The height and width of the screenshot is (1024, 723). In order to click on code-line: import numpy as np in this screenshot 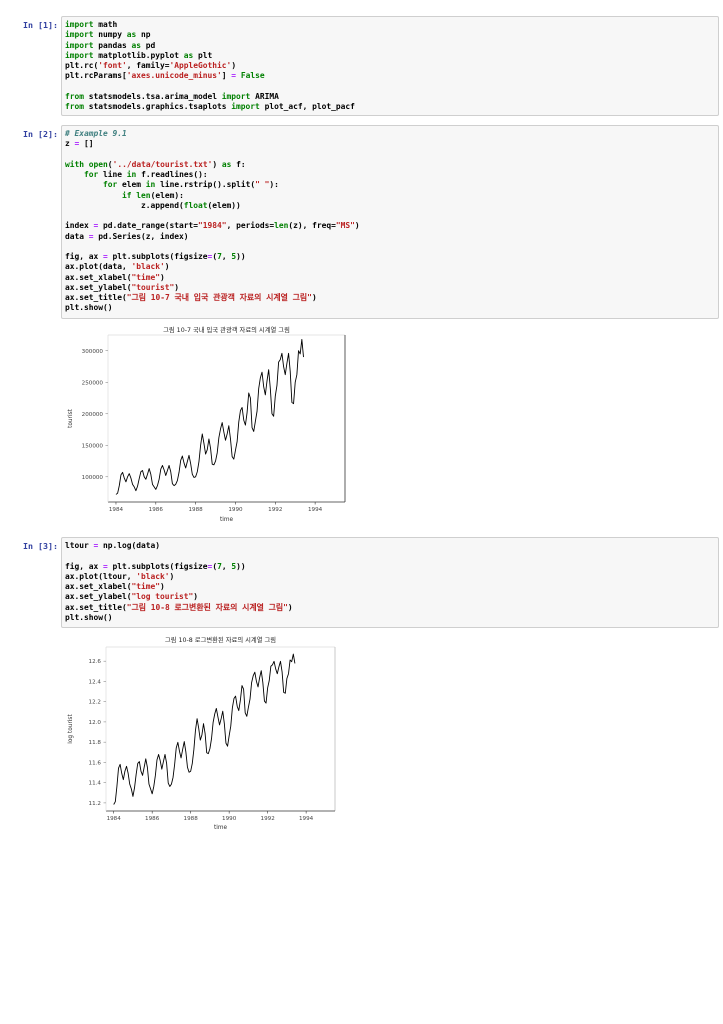, I will do `click(210, 35)`.